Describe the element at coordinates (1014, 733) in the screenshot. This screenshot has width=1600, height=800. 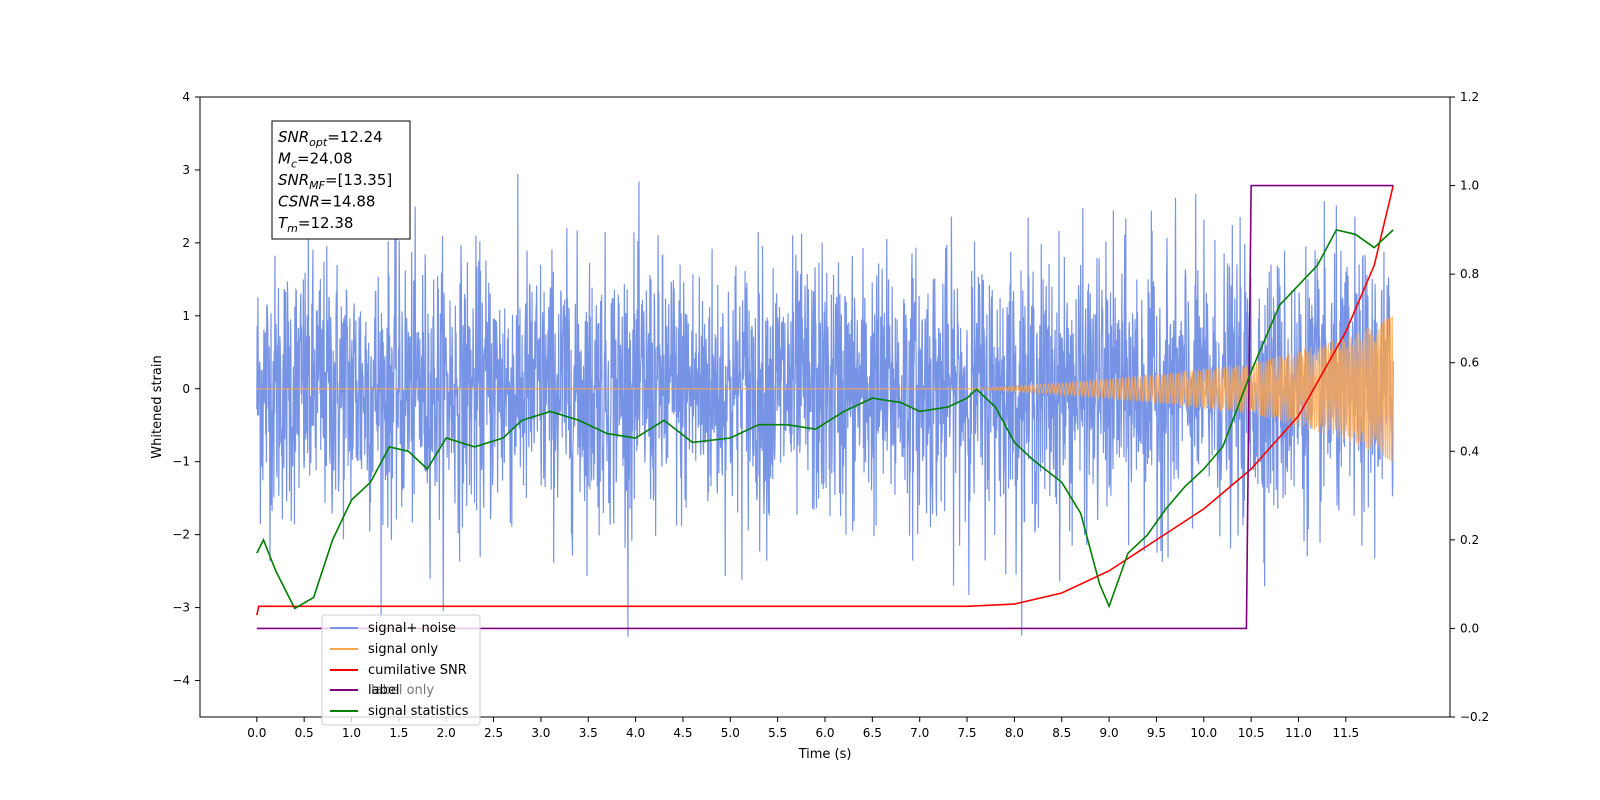
I see `x-tick-label: 8.0` at that location.